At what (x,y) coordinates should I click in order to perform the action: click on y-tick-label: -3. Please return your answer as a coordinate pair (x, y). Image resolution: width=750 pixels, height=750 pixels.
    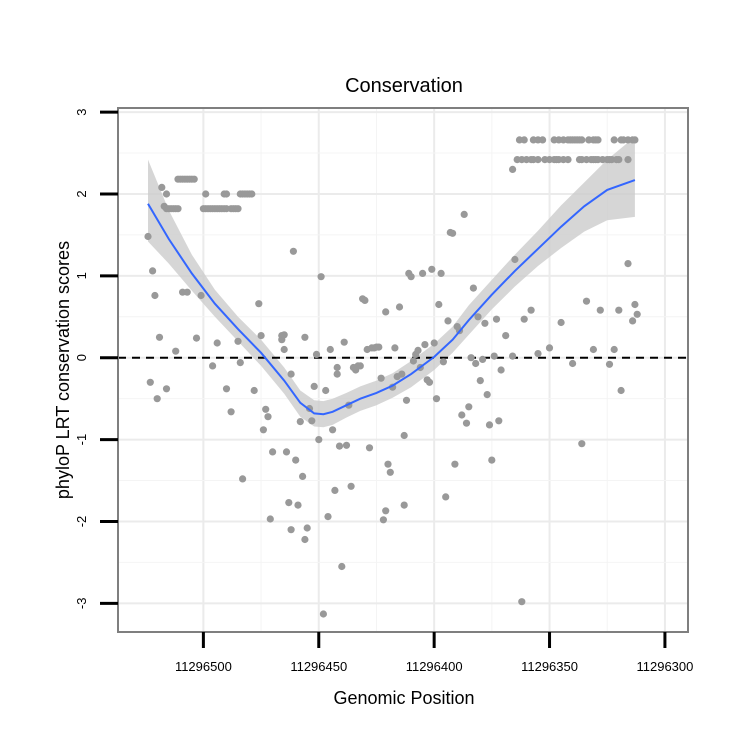
    Looking at the image, I should click on (81, 604).